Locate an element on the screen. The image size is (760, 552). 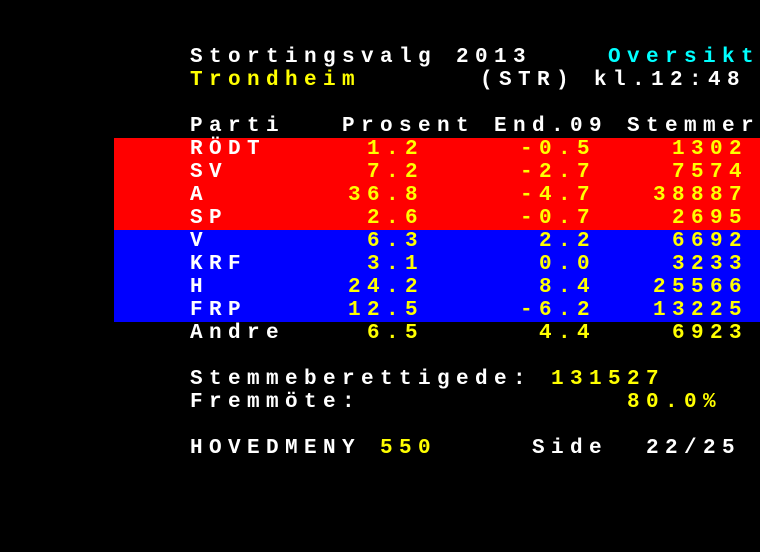
table-row: Andre 6.5 4.4 6923 is located at coordinates (380, 333).